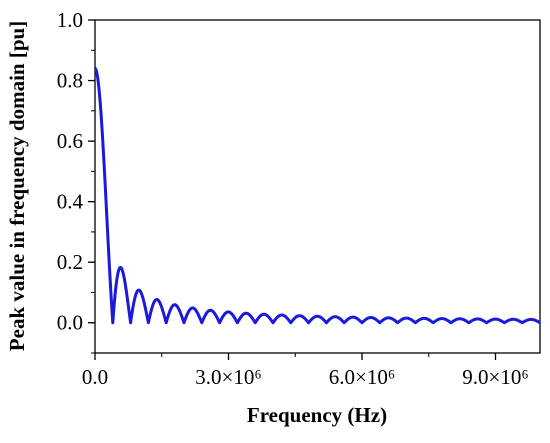 This screenshot has width=550, height=443. What do you see at coordinates (305, 371) in the screenshot?
I see `x-axis-ticks: 0.0 3.0×10⁶ 6.0×10⁶ 9.0×10⁶` at bounding box center [305, 371].